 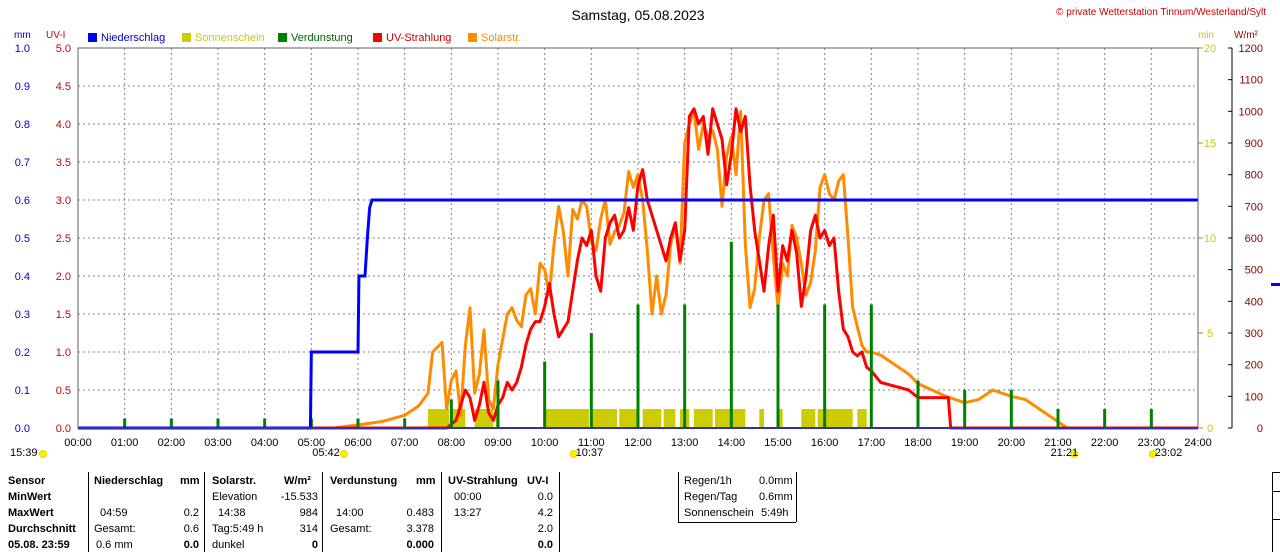 I want to click on y-tick-label-wm2: 100, so click(x=1254, y=397).